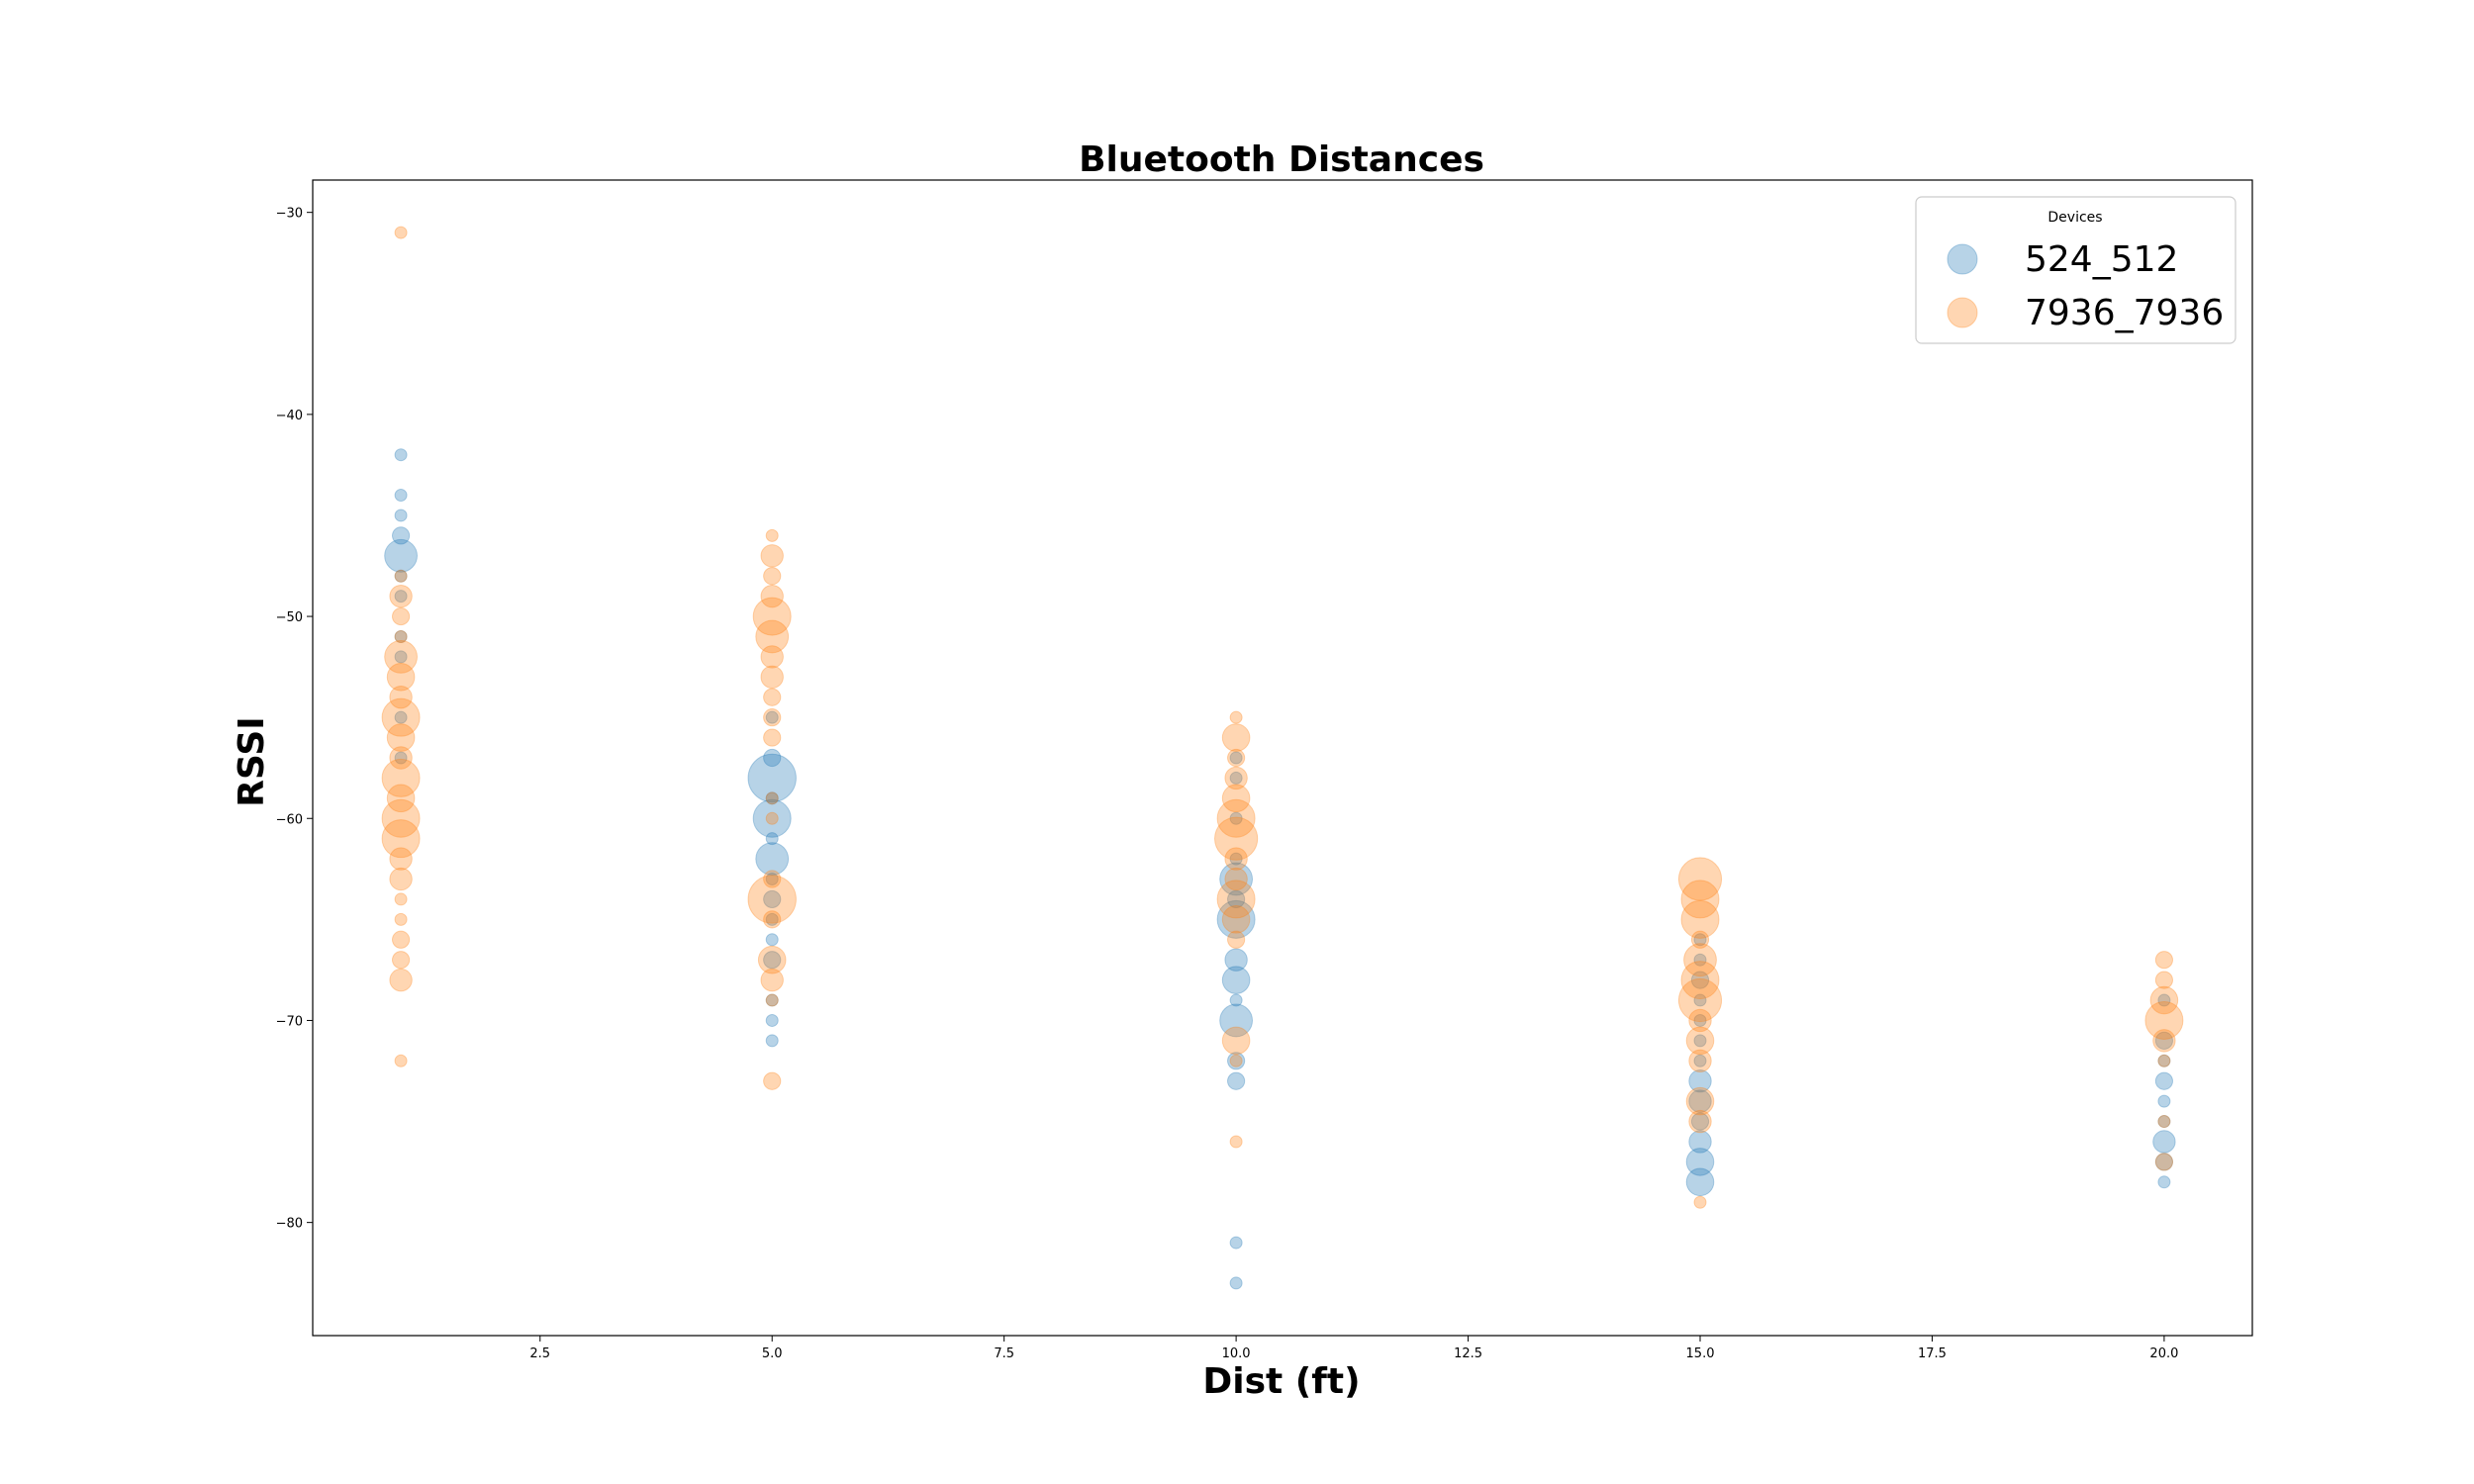 This screenshot has height=1484, width=2474. What do you see at coordinates (289, 214) in the screenshot?
I see `y-tick-label: −30` at bounding box center [289, 214].